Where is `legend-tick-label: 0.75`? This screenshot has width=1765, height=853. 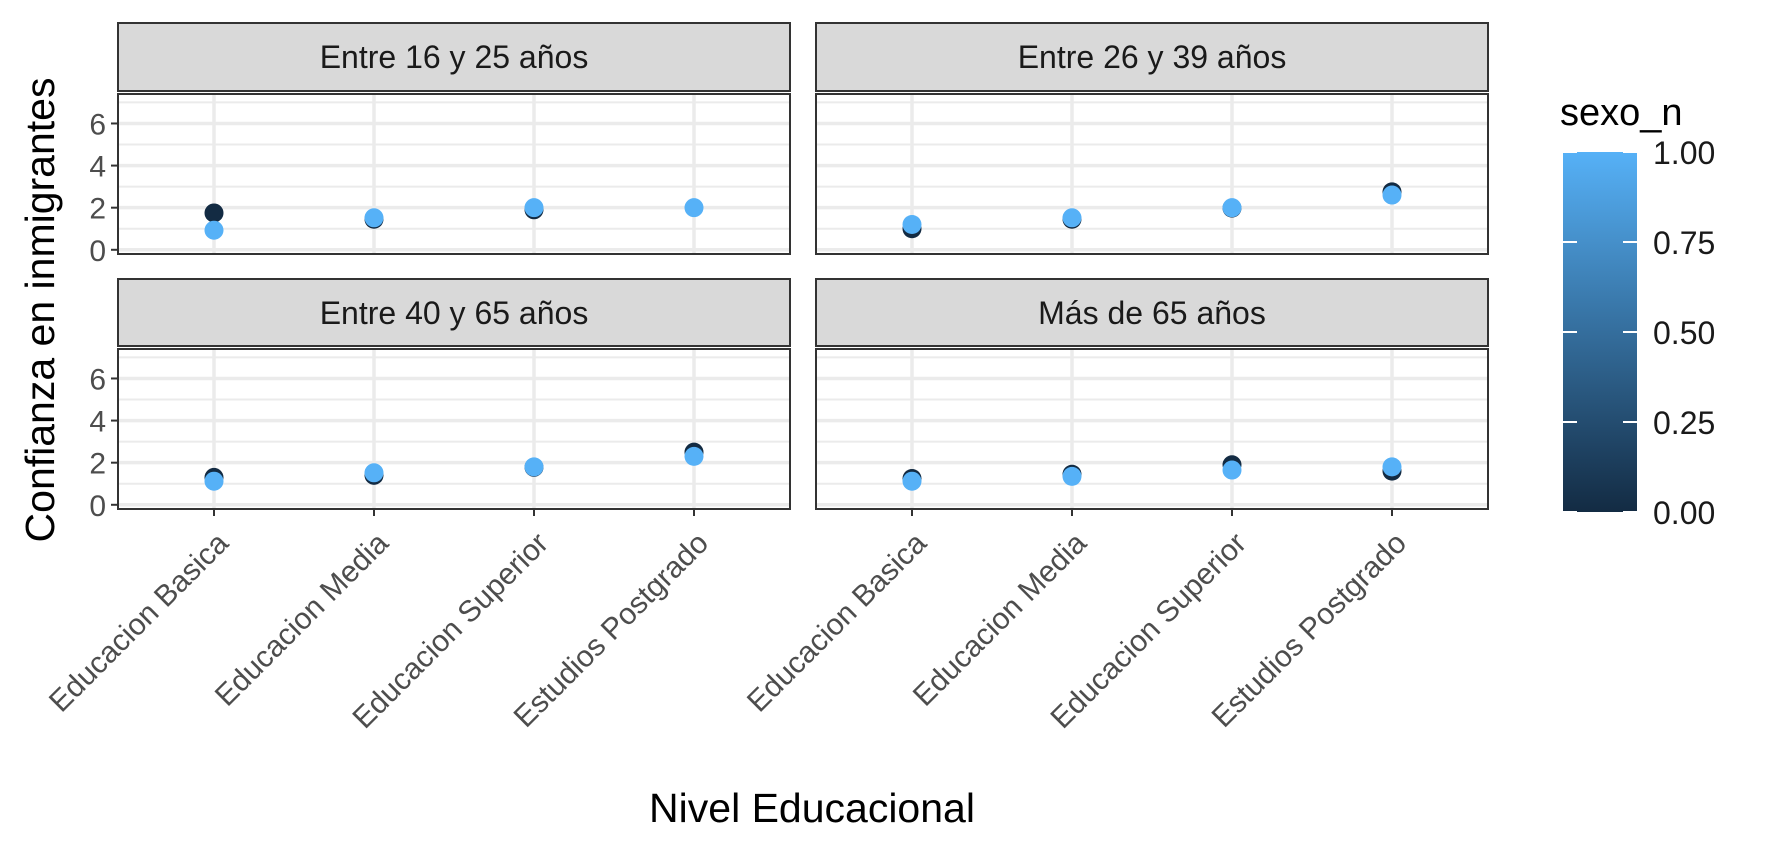
legend-tick-label: 0.75 is located at coordinates (1684, 243).